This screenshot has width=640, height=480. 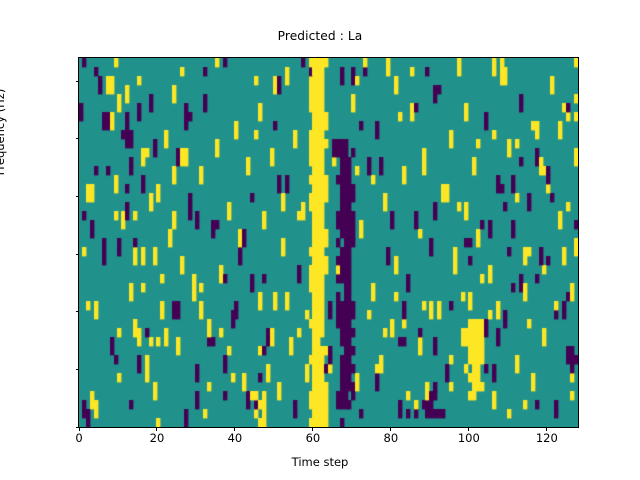 What do you see at coordinates (235, 438) in the screenshot?
I see `x-tick-label: 40` at bounding box center [235, 438].